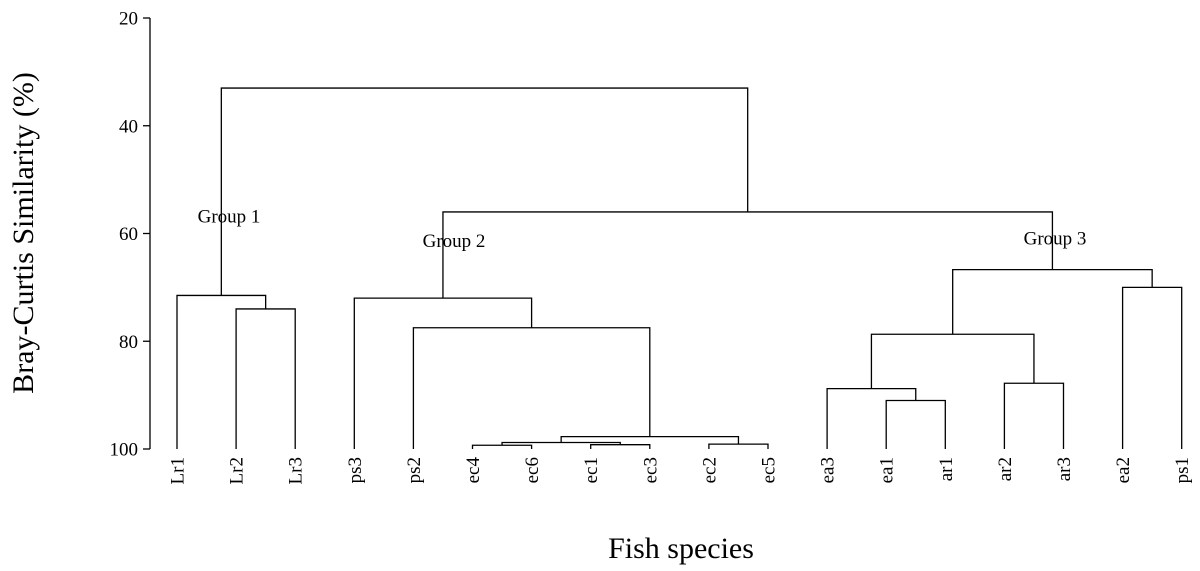 The image size is (1200, 571). What do you see at coordinates (128, 19) in the screenshot?
I see `y-tick-label: 20` at bounding box center [128, 19].